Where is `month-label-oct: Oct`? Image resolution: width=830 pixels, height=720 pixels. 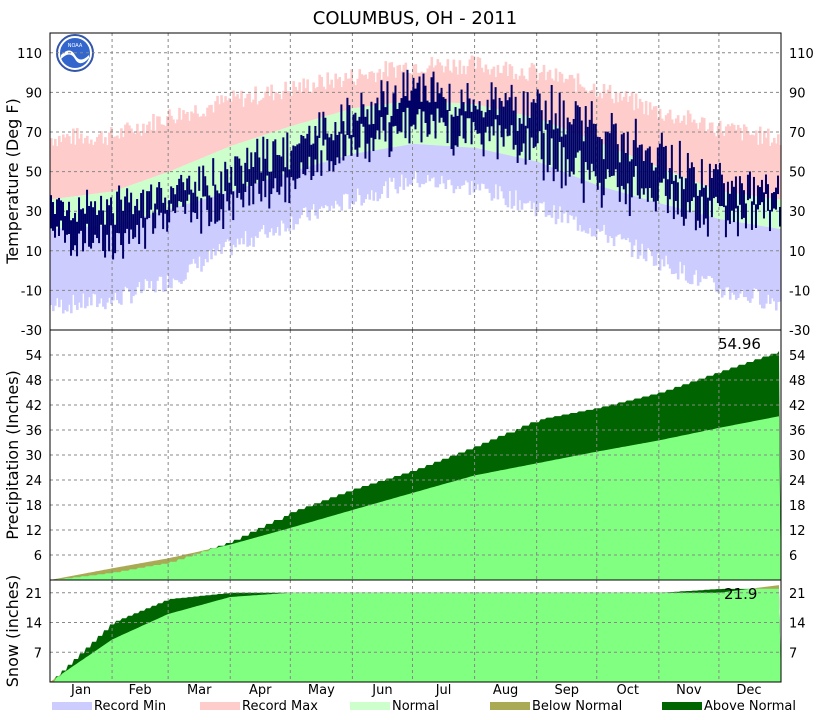 month-label-oct: Oct is located at coordinates (628, 690).